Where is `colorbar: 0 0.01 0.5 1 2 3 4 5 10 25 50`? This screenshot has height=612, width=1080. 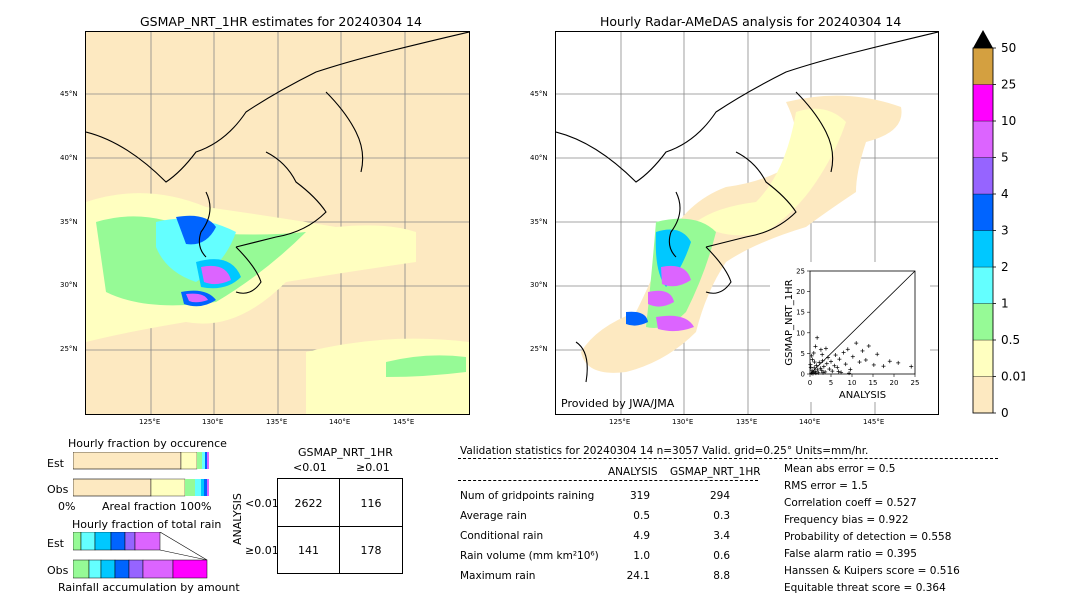 colorbar: 0 0.01 0.5 1 2 3 4 5 10 25 50 is located at coordinates (998, 224).